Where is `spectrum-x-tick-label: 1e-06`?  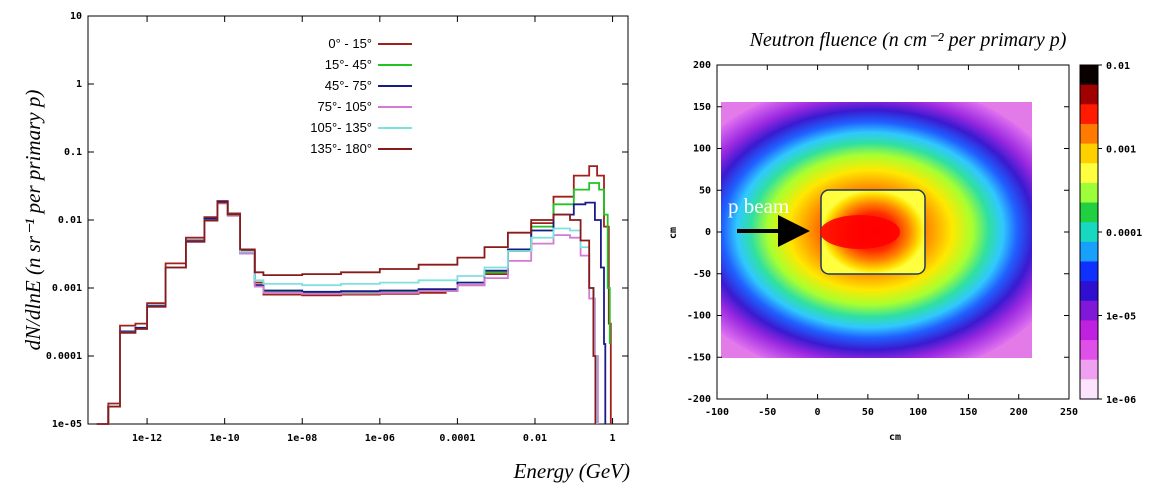
spectrum-x-tick-label: 1e-06 is located at coordinates (380, 438).